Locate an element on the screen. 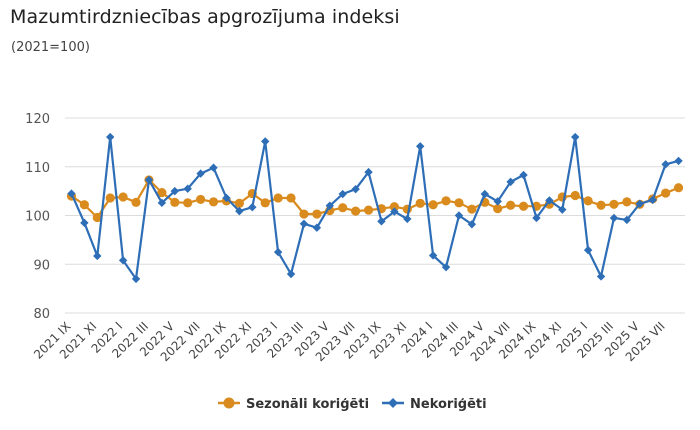  chart-title: Mazumtirdzniecības apgrozījuma indeksi is located at coordinates (205, 17).